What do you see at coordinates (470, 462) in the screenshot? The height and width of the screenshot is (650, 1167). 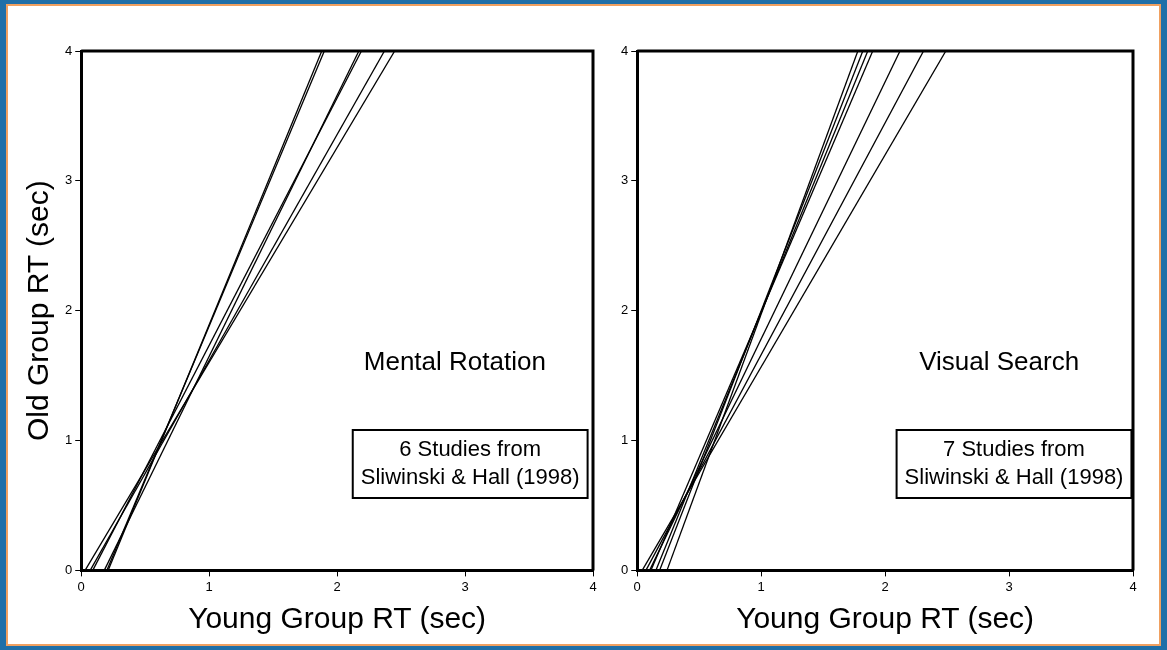 I see `annotation: 6 Studies from Sliwinski & Hall (1998)` at bounding box center [470, 462].